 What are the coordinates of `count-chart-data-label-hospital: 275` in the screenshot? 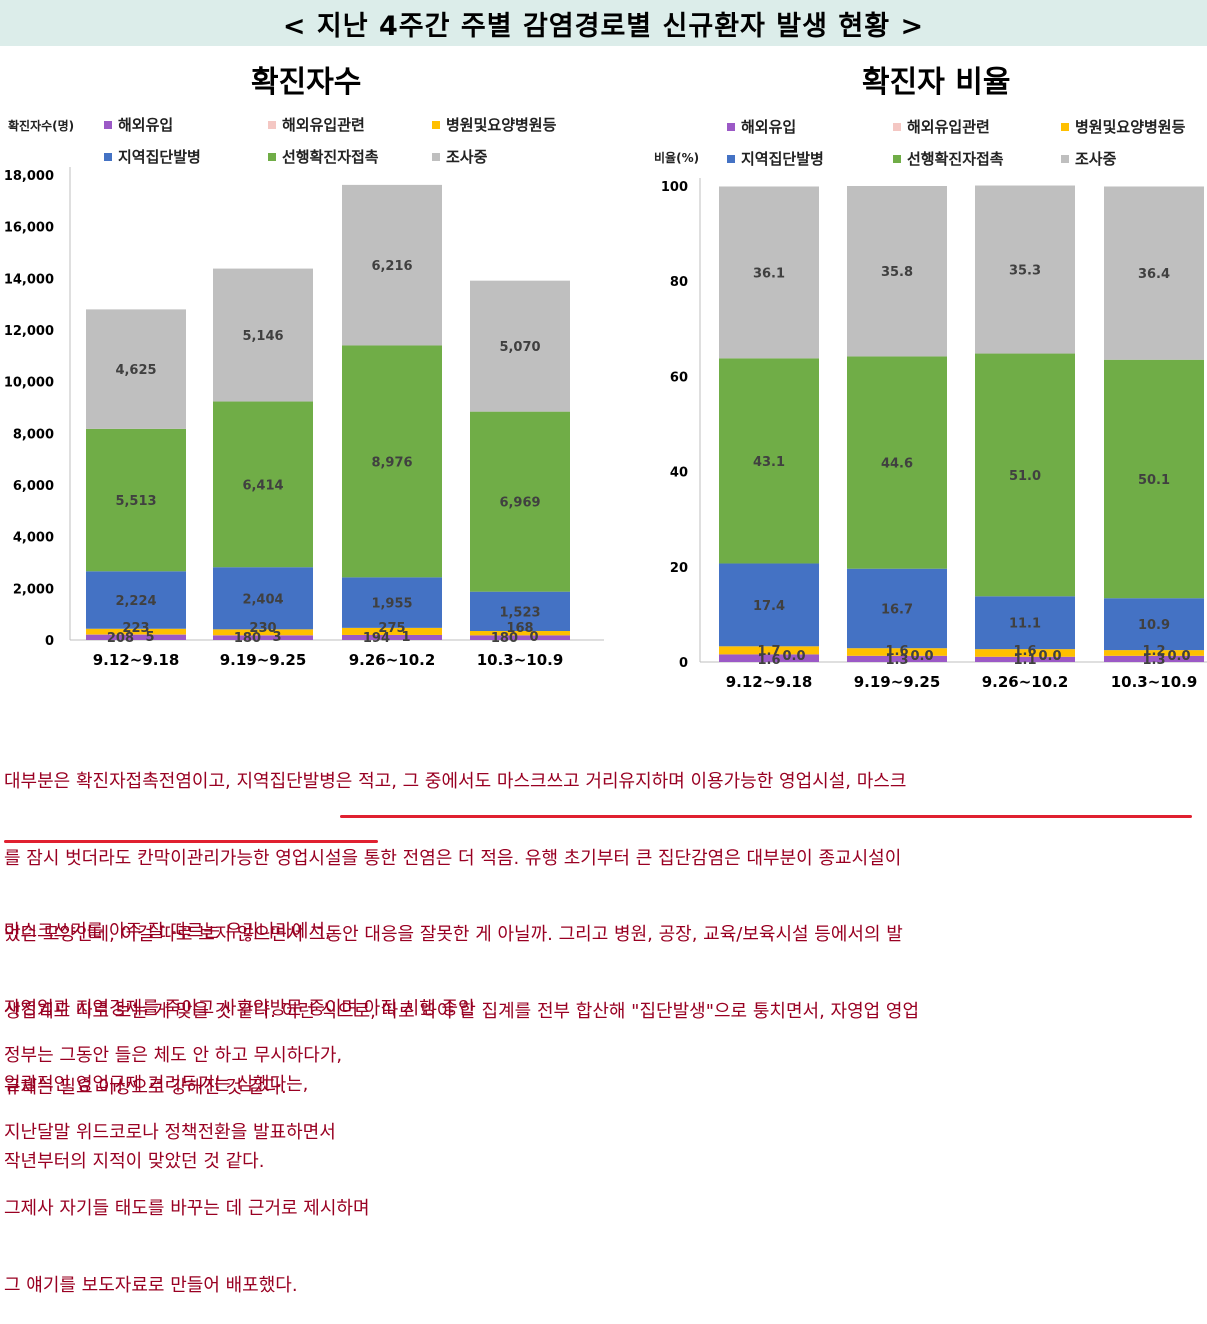 It's located at (391, 628).